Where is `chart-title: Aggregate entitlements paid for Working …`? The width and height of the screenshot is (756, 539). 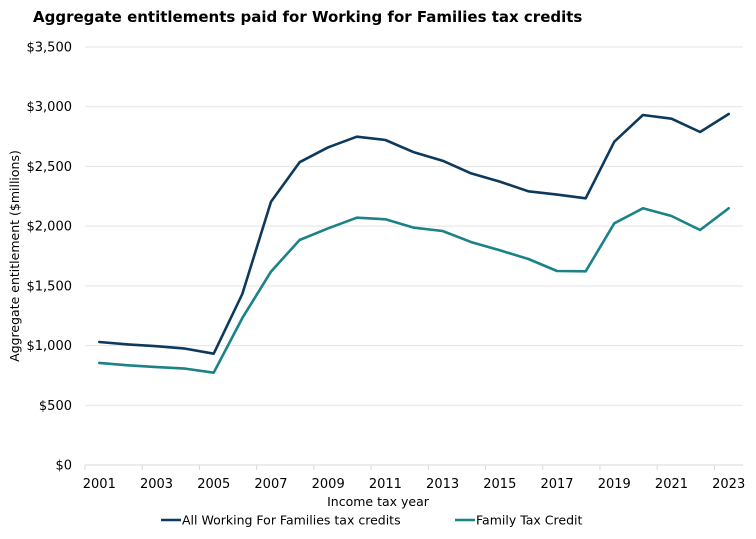 chart-title: Aggregate entitlements paid for Working … is located at coordinates (307, 17).